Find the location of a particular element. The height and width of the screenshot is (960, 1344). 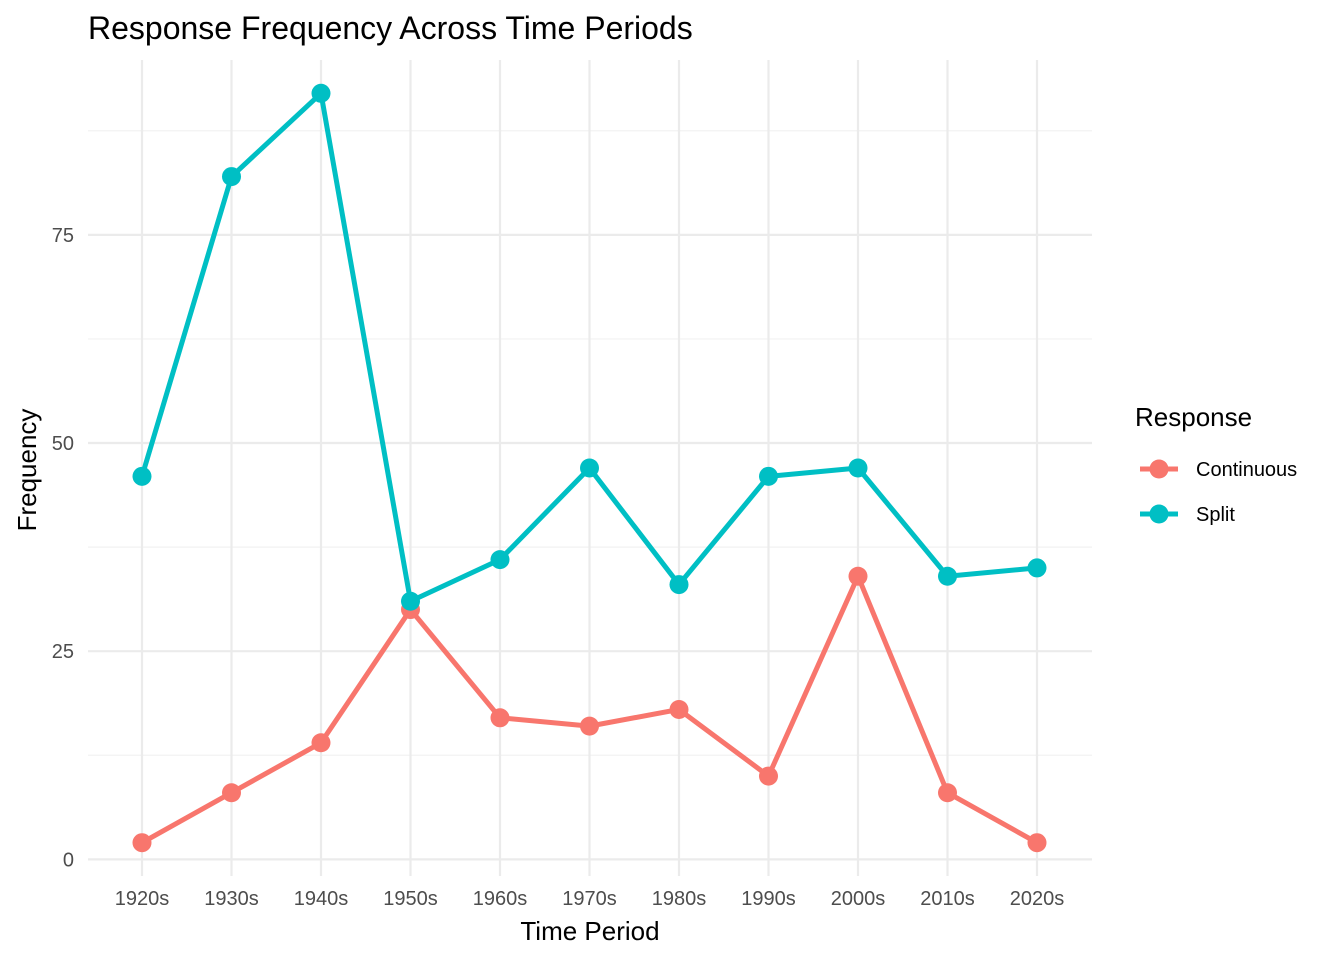

y-tick-label: 0 is located at coordinates (68, 860).